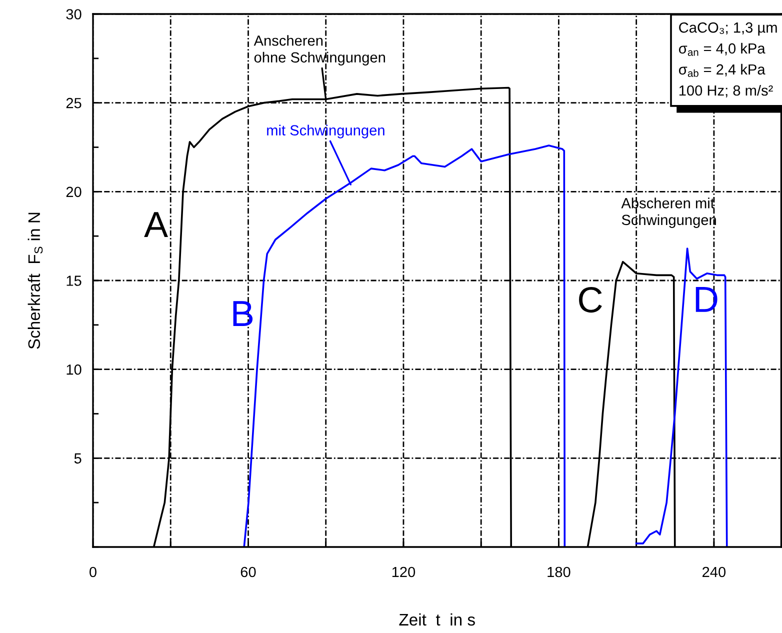  I want to click on series-label: D, so click(707, 299).